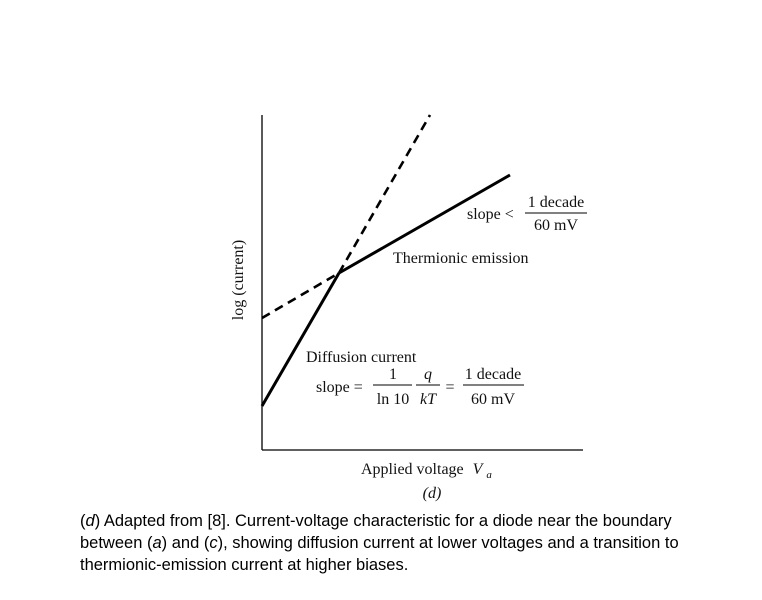 The width and height of the screenshot is (762, 600). I want to click on x-axis-label: Applied voltage V a, so click(426, 471).